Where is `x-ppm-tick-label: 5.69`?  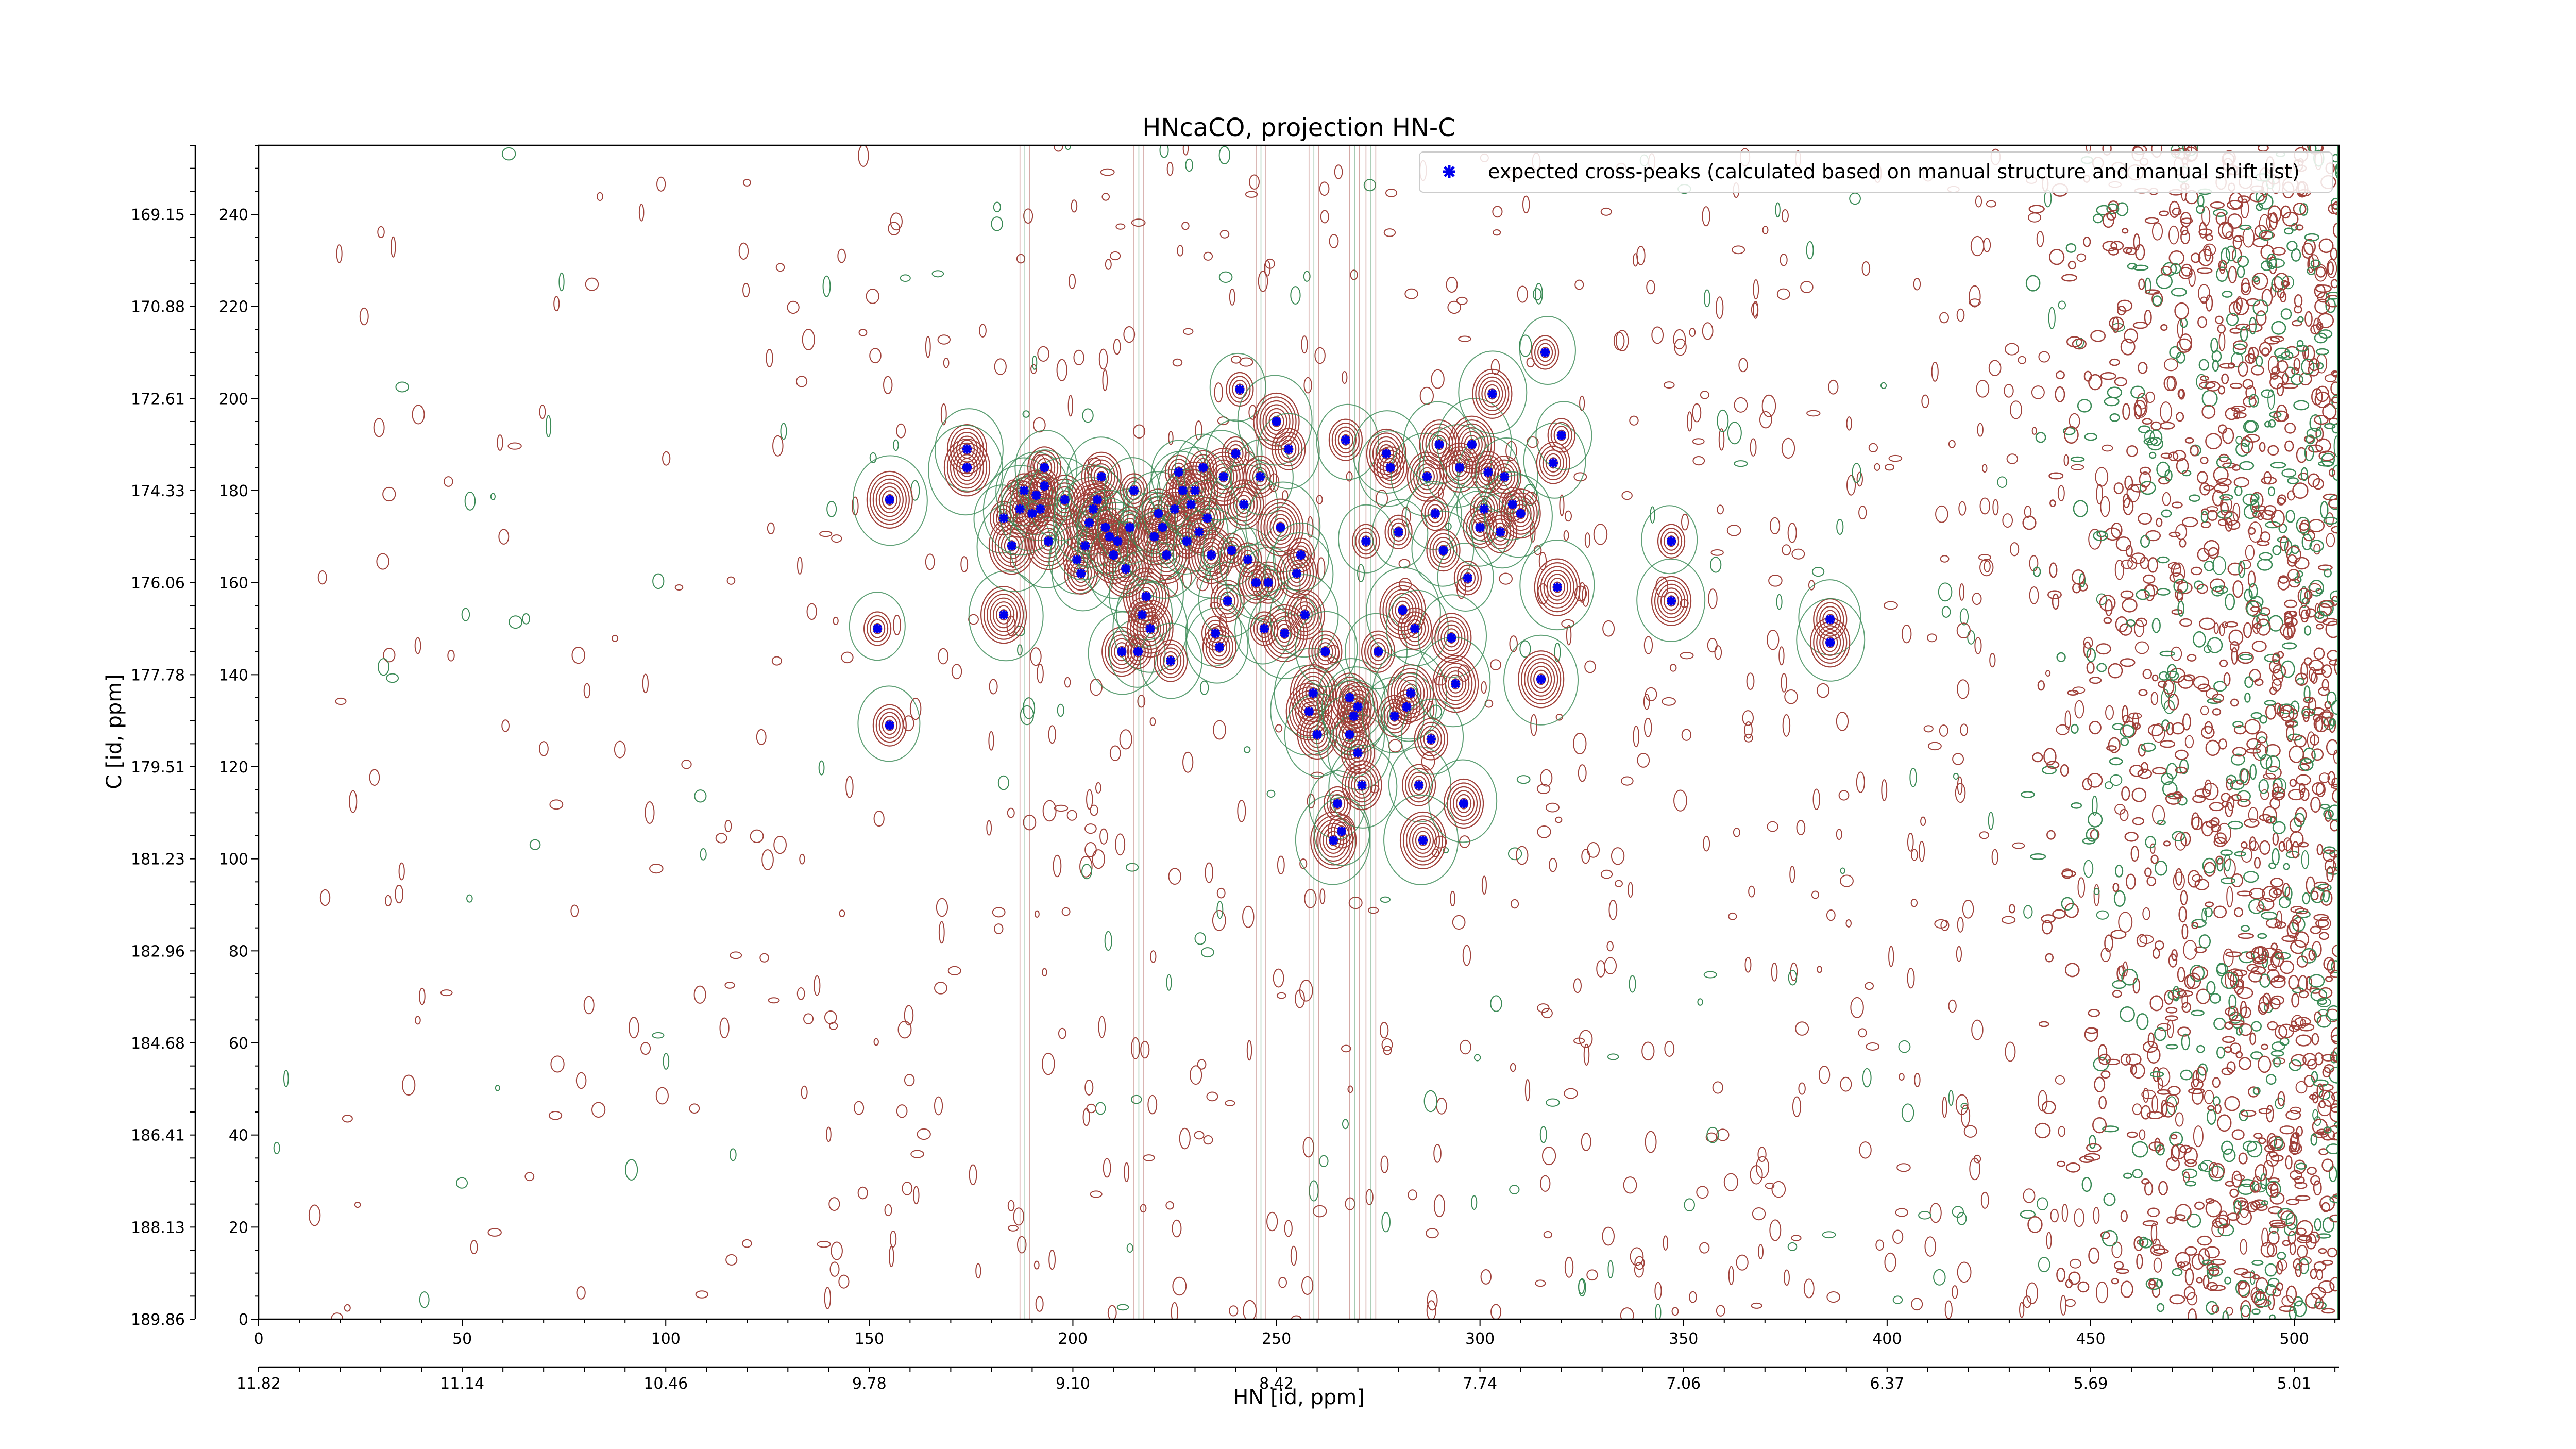
x-ppm-tick-label: 5.69 is located at coordinates (2091, 1384).